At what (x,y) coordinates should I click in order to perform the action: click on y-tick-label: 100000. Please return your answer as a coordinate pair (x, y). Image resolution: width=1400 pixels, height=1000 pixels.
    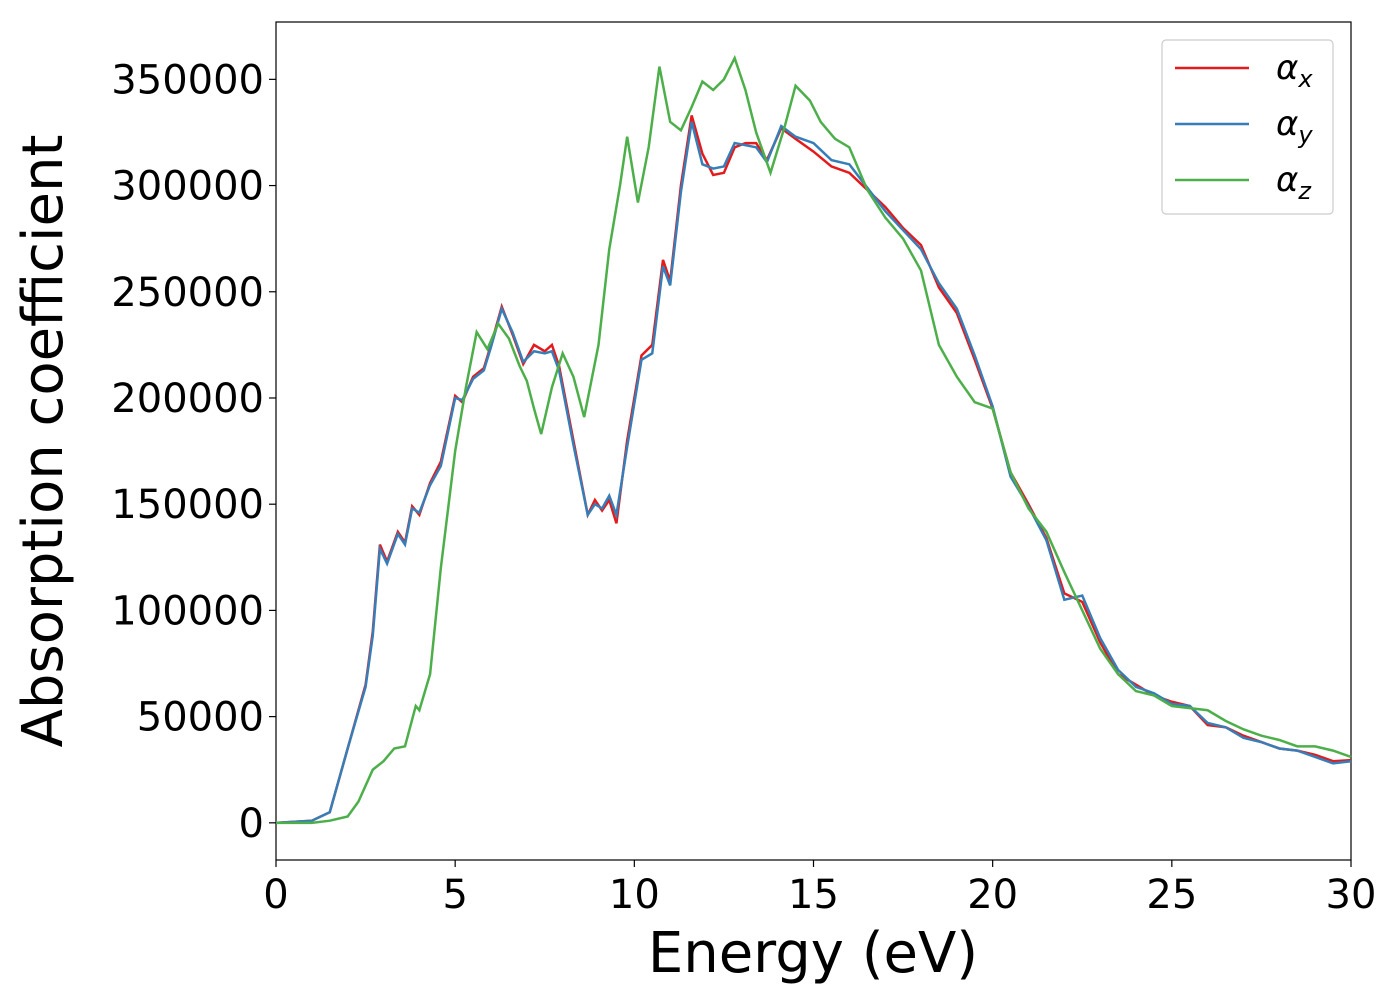
    Looking at the image, I should click on (187, 611).